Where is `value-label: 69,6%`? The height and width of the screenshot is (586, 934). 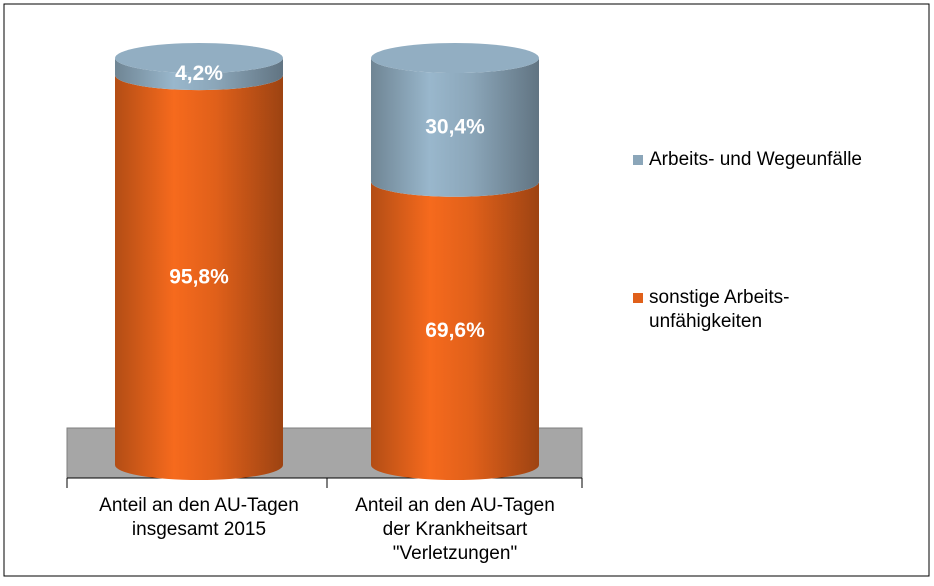
value-label: 69,6% is located at coordinates (455, 330).